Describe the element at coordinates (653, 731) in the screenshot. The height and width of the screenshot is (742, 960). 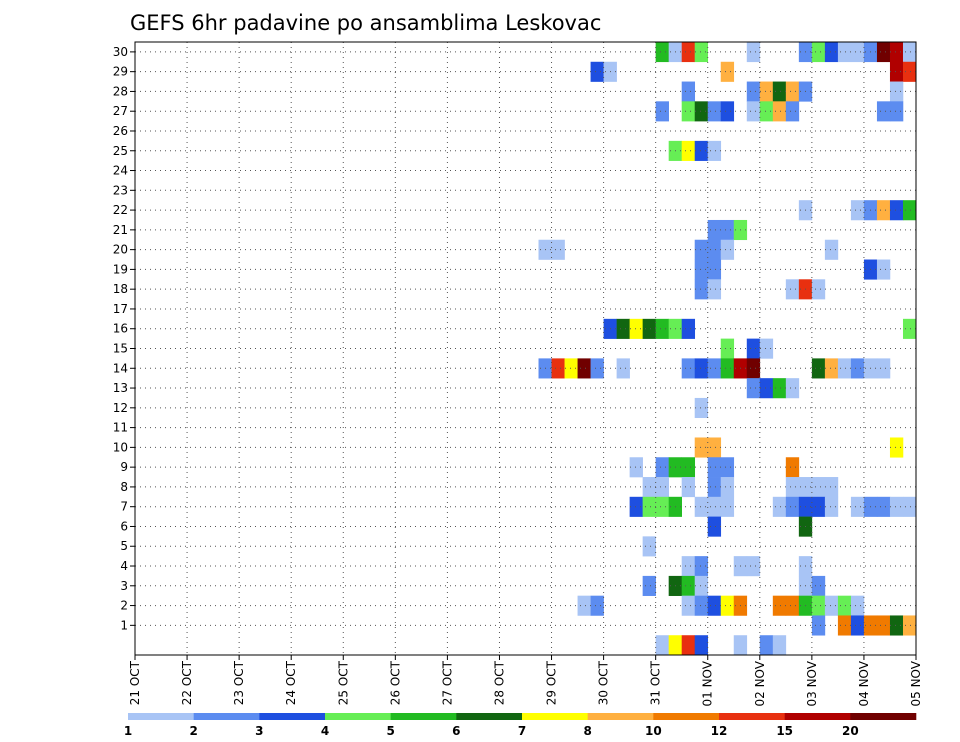
I see `legend-label: 10` at that location.